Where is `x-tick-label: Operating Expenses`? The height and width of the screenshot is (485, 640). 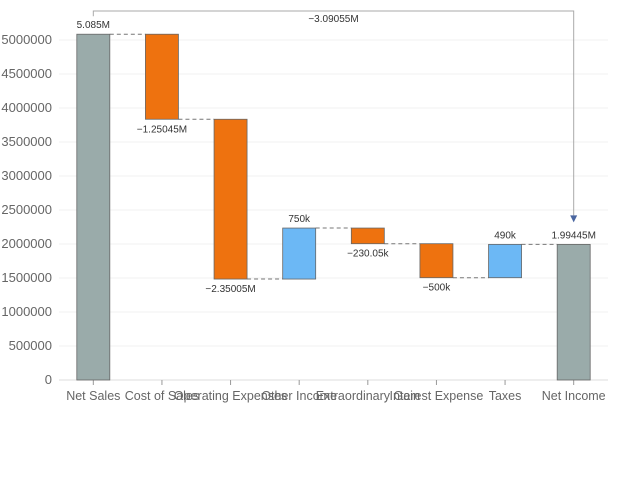 x-tick-label: Operating Expenses is located at coordinates (230, 396).